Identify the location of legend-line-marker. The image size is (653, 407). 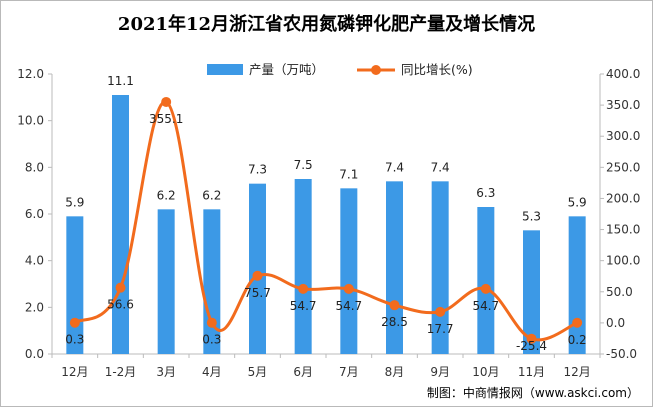
(376, 70).